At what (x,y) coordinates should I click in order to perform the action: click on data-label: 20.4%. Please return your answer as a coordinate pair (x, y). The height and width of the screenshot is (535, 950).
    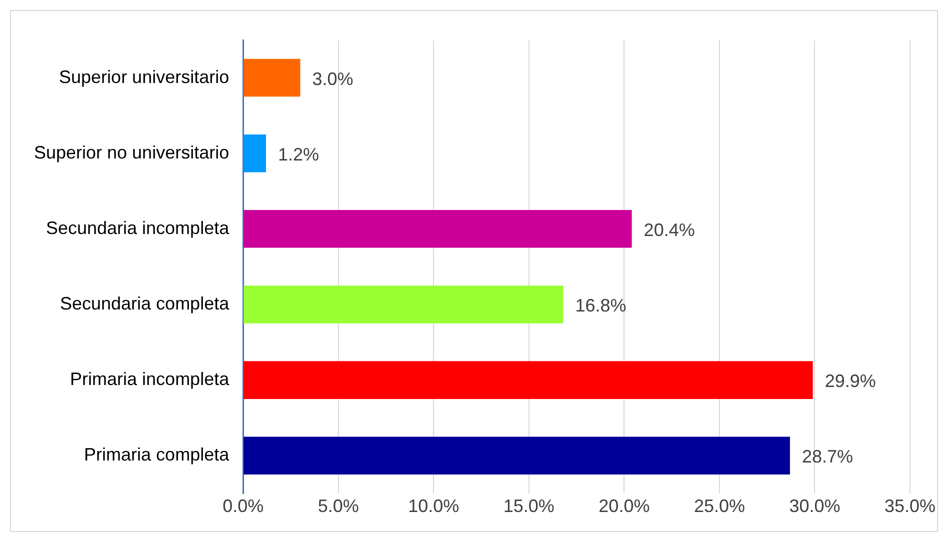
    Looking at the image, I should click on (669, 230).